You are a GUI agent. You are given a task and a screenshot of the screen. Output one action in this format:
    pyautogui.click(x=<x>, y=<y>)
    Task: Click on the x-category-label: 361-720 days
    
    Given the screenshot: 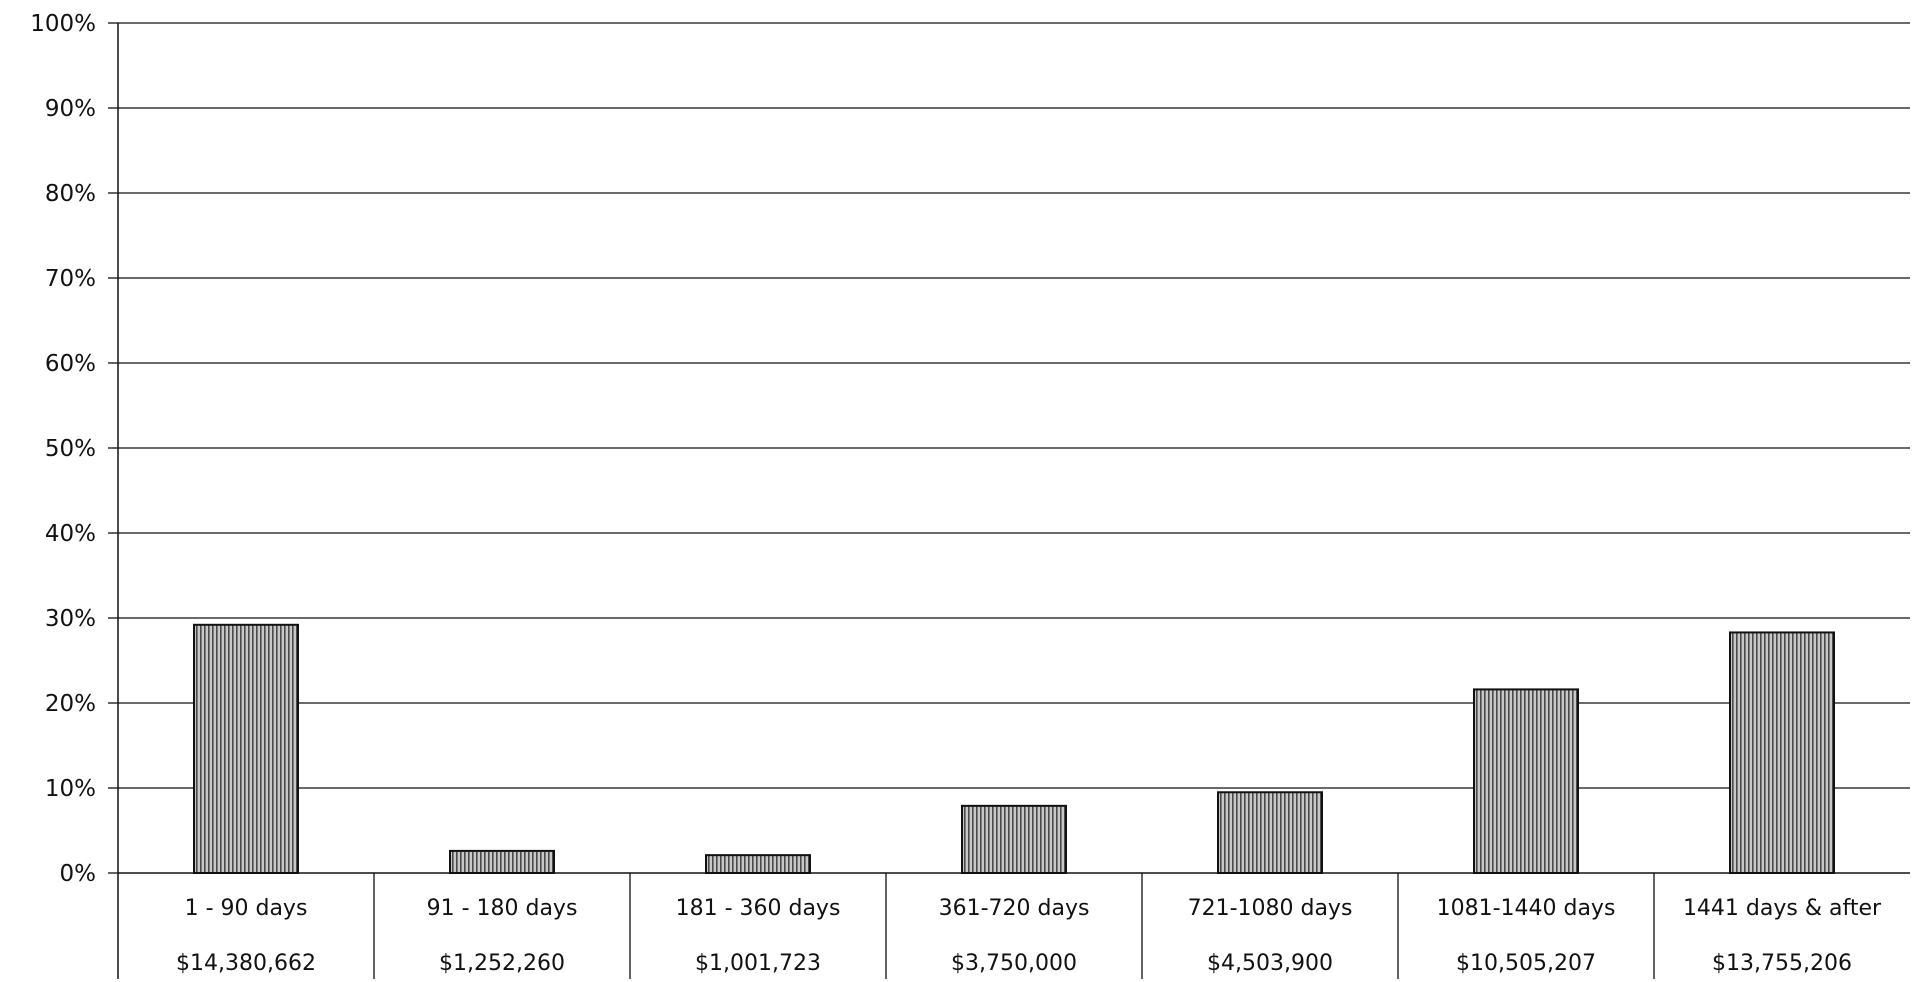 What is the action you would take?
    pyautogui.click(x=1014, y=908)
    